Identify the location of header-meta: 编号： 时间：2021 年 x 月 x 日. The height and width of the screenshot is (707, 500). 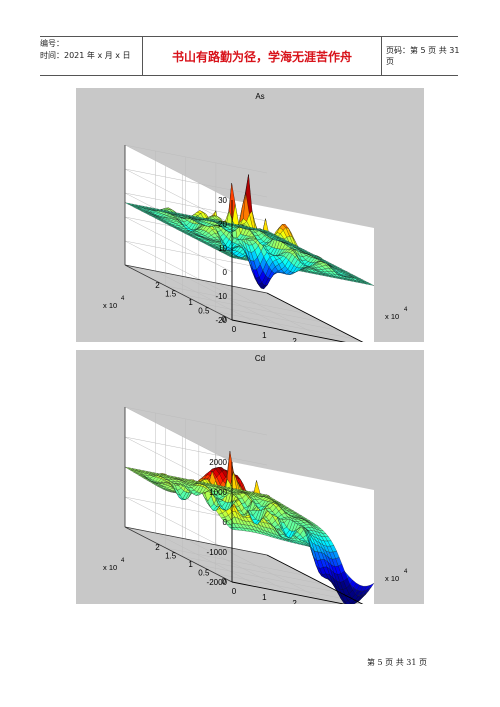
(90, 56).